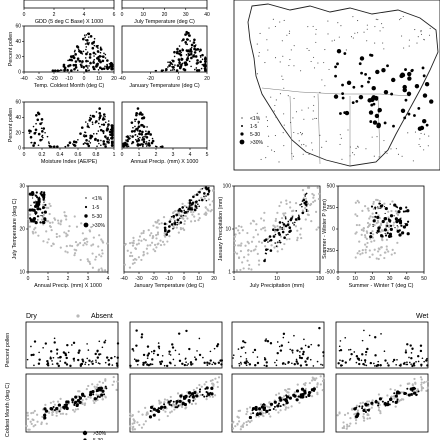 This screenshot has height=440, width=440. Describe the element at coordinates (38, 79) in the screenshot. I see `x-tick-label: -30` at that location.